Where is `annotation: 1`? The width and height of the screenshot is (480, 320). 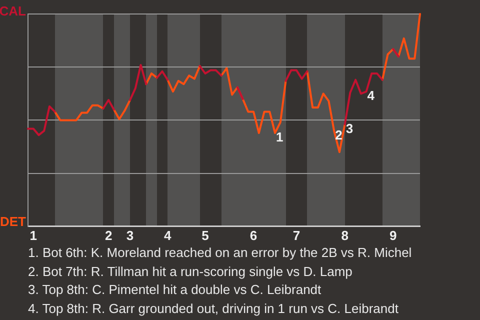
annotation: 1 is located at coordinates (280, 137).